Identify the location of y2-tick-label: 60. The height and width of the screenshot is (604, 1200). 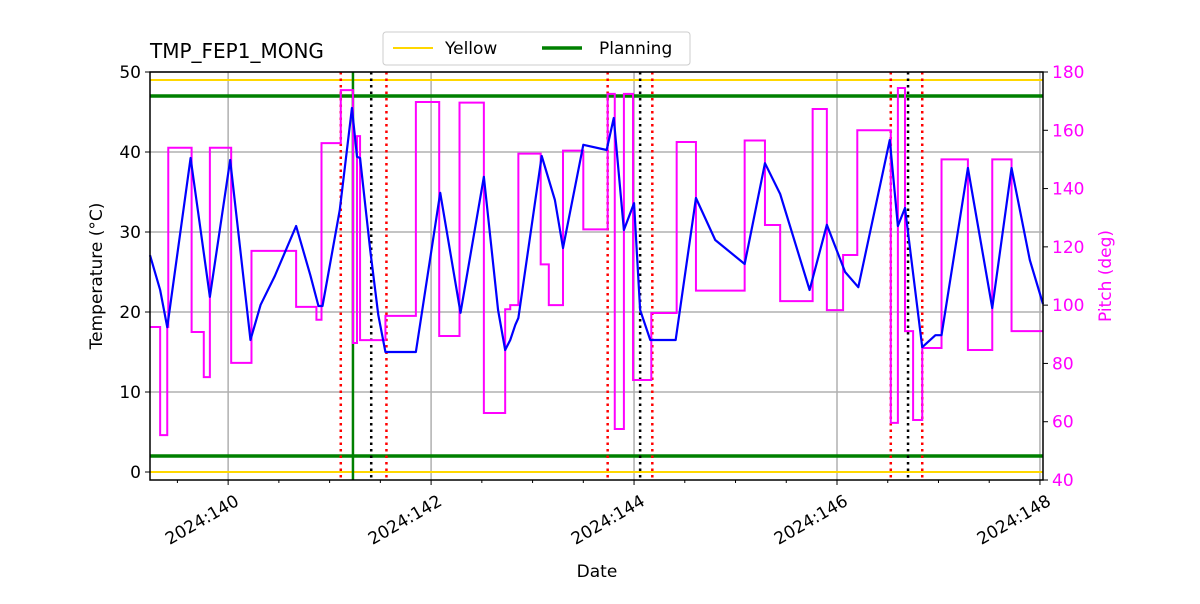
(1063, 423).